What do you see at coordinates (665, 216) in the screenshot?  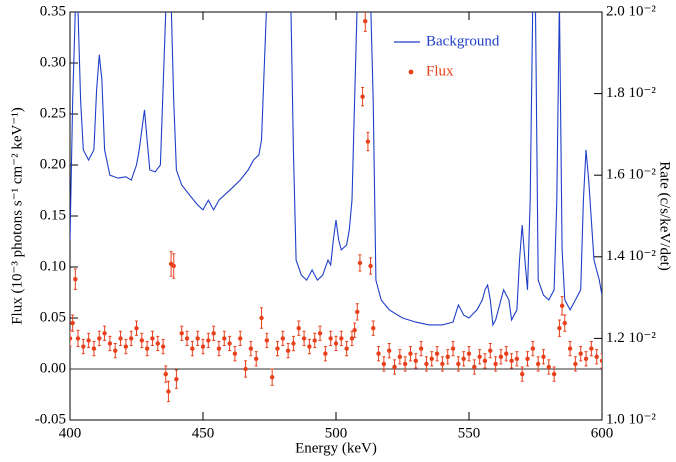 I see `y2-axis-label: Rate (c/s/keV/det)` at bounding box center [665, 216].